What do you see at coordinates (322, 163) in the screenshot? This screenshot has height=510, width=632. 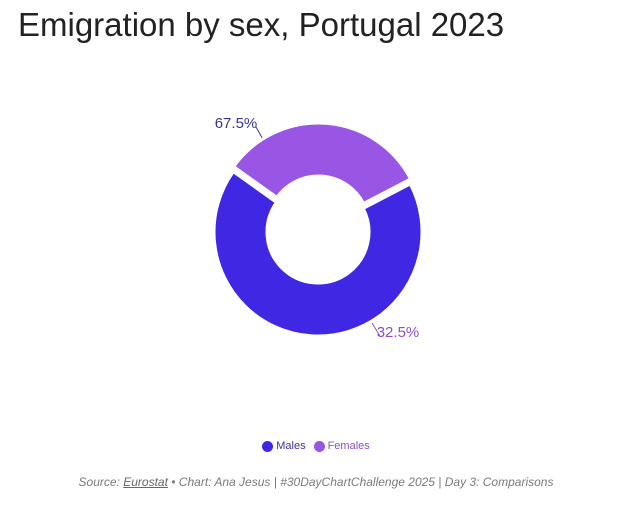 I see `donut-slice-females` at bounding box center [322, 163].